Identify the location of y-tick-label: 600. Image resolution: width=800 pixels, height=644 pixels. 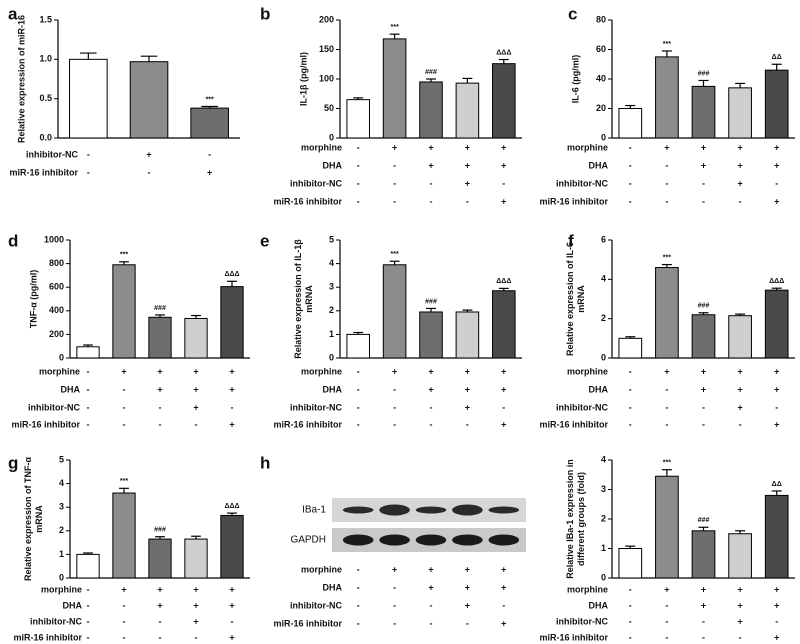
(56, 287).